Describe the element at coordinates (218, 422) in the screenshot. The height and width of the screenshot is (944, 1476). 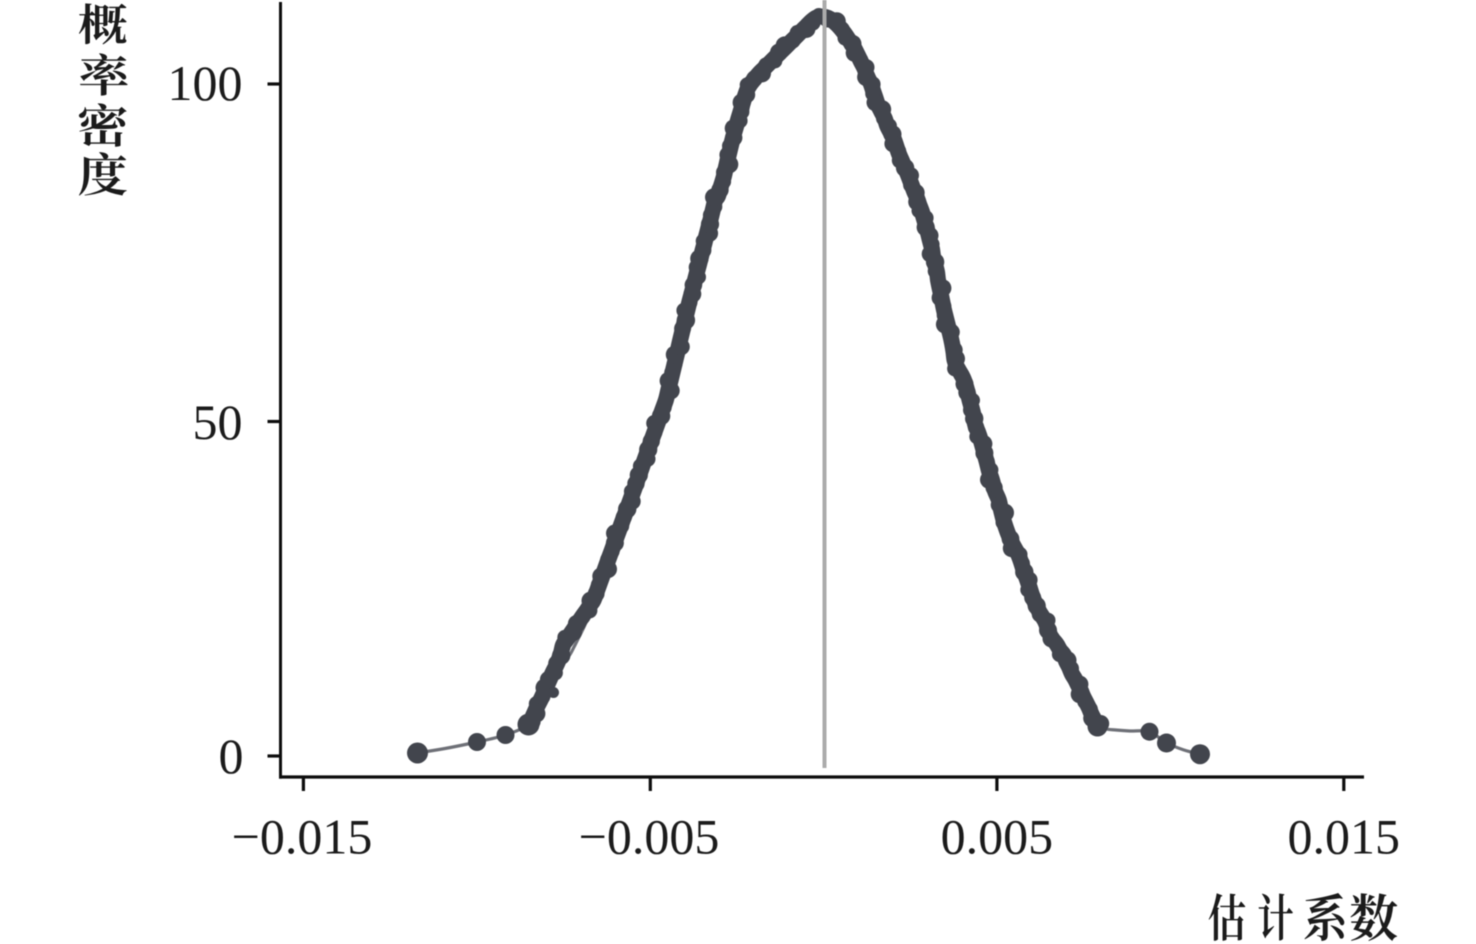
I see `svg-text: 50` at that location.